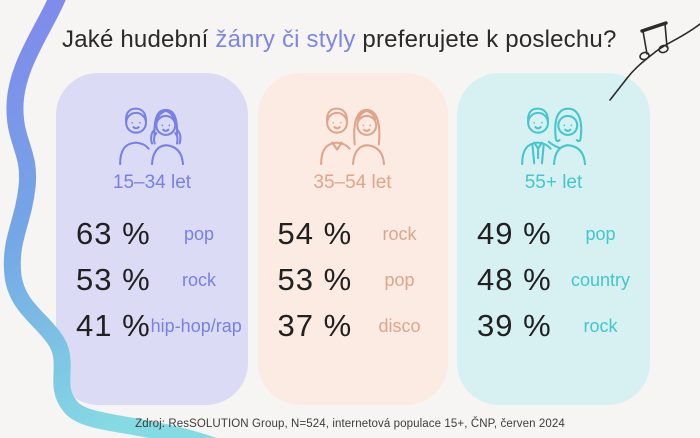 This screenshot has width=700, height=438. I want to click on stat-row: 63 % pop, so click(152, 233).